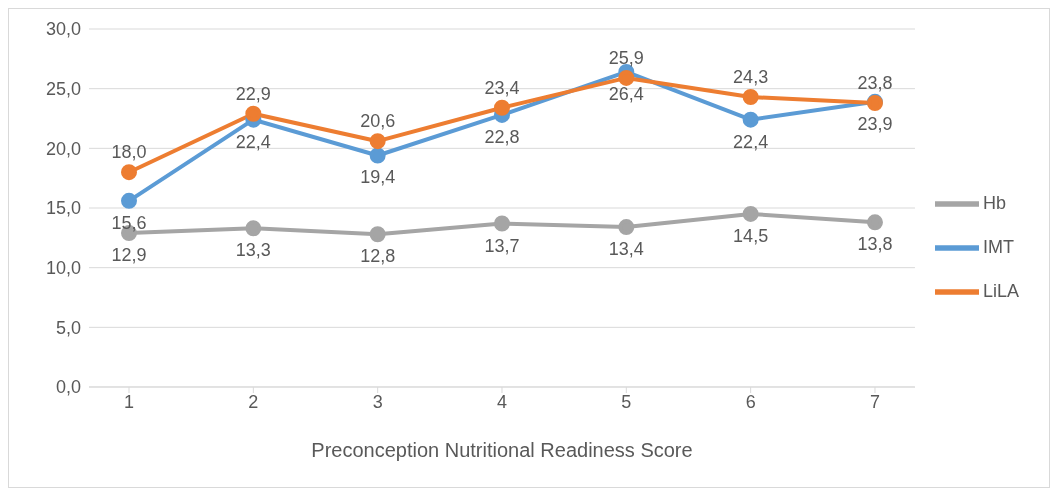 Image resolution: width=1058 pixels, height=496 pixels. What do you see at coordinates (253, 401) in the screenshot?
I see `x-tick-label: 2` at bounding box center [253, 401].